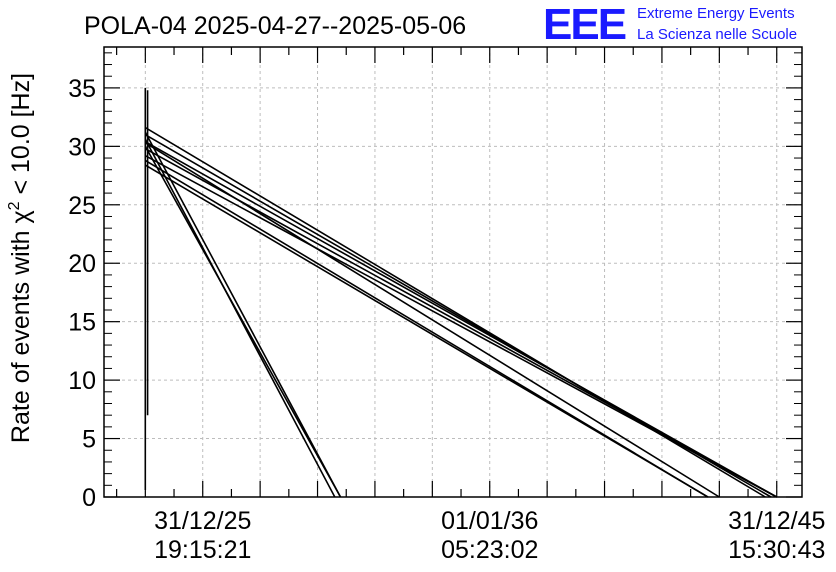 The image size is (836, 572). What do you see at coordinates (489, 550) in the screenshot?
I see `x-tick-label-time: 05:23:02` at bounding box center [489, 550].